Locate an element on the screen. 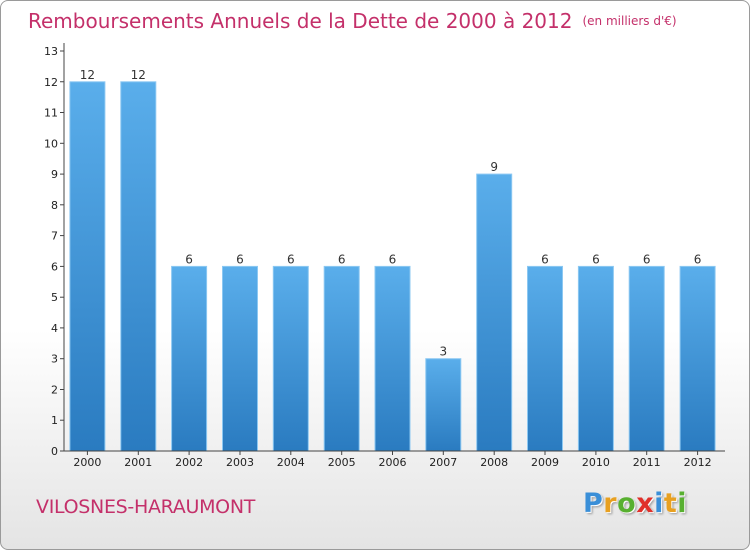 This screenshot has height=550, width=750. x-tick-label-2004: 2004 is located at coordinates (291, 462).